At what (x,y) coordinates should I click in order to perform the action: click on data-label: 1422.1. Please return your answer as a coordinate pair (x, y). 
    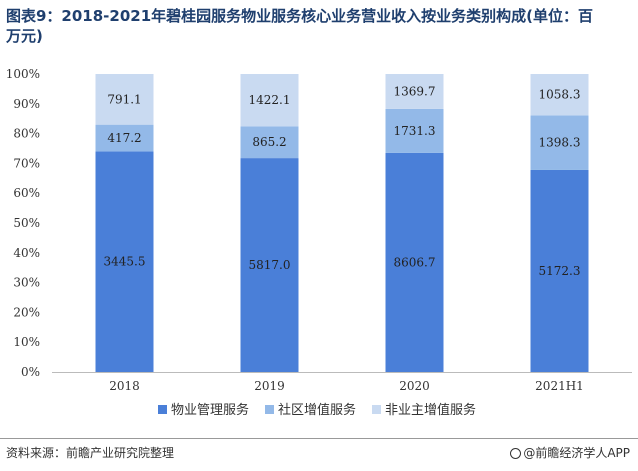
    Looking at the image, I should click on (270, 100).